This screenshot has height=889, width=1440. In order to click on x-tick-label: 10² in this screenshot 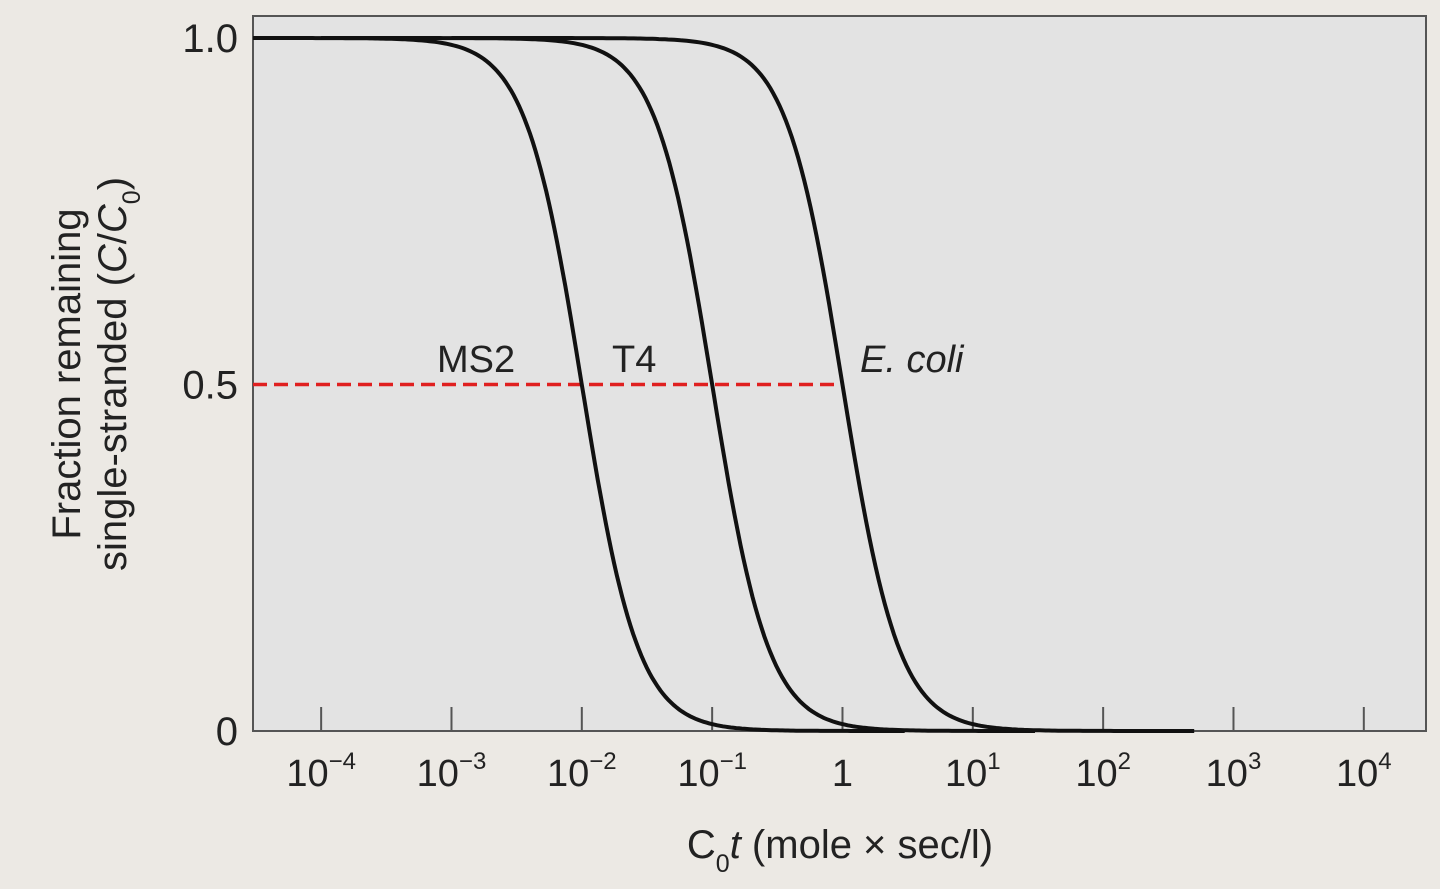, I will do `click(1103, 771)`.